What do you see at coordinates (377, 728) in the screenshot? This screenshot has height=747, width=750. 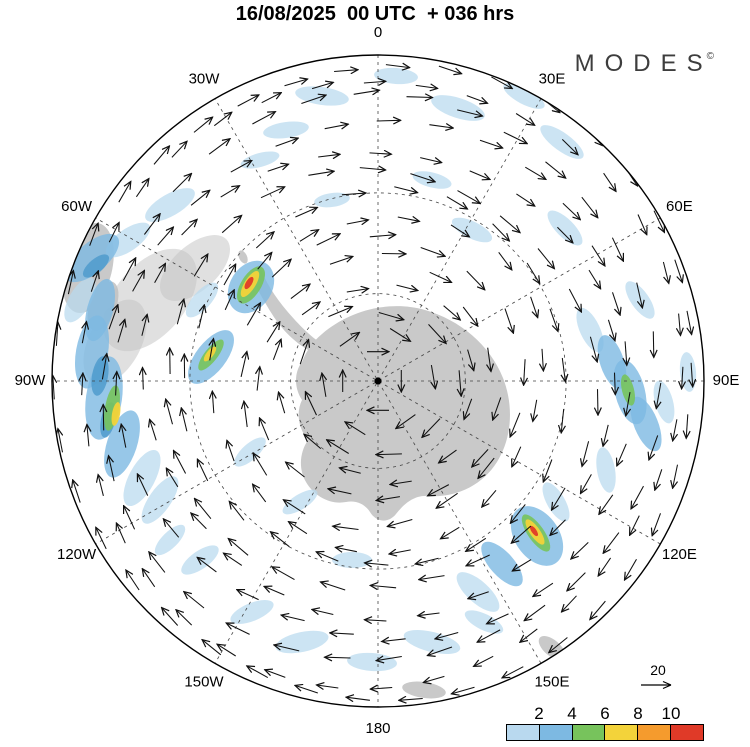 I see `meridian-label-180: 180` at bounding box center [377, 728].